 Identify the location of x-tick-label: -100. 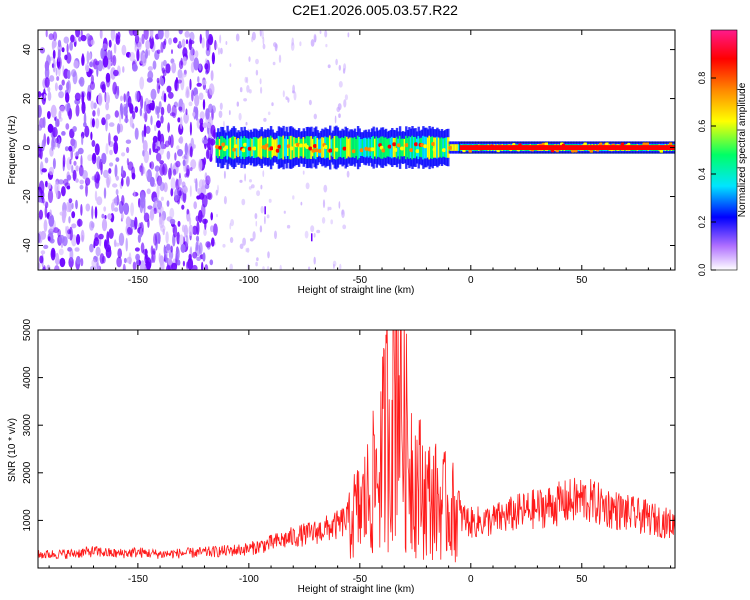
(249, 280).